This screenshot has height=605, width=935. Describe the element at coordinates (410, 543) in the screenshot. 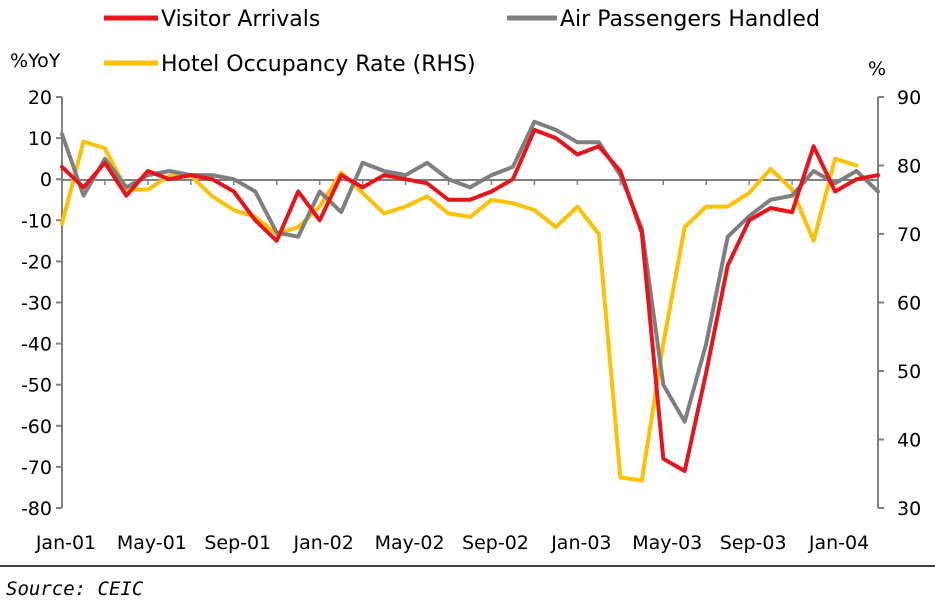

I see `x-tick-label: May-02` at that location.